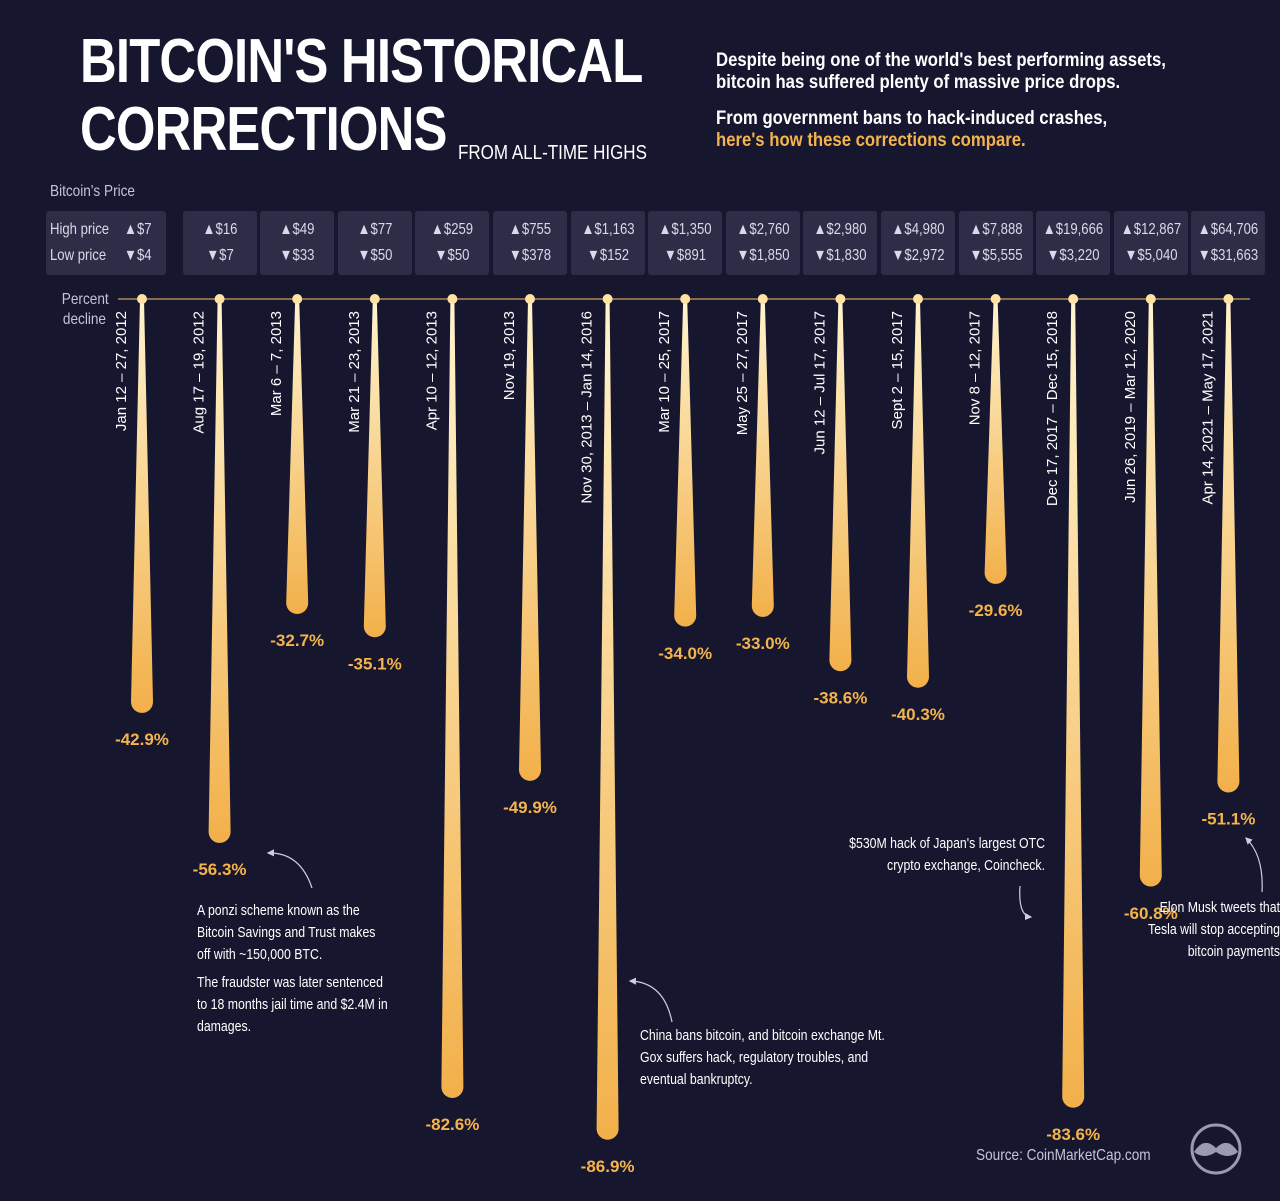 The width and height of the screenshot is (1280, 1201). I want to click on low-price: ▼$4, so click(138, 255).